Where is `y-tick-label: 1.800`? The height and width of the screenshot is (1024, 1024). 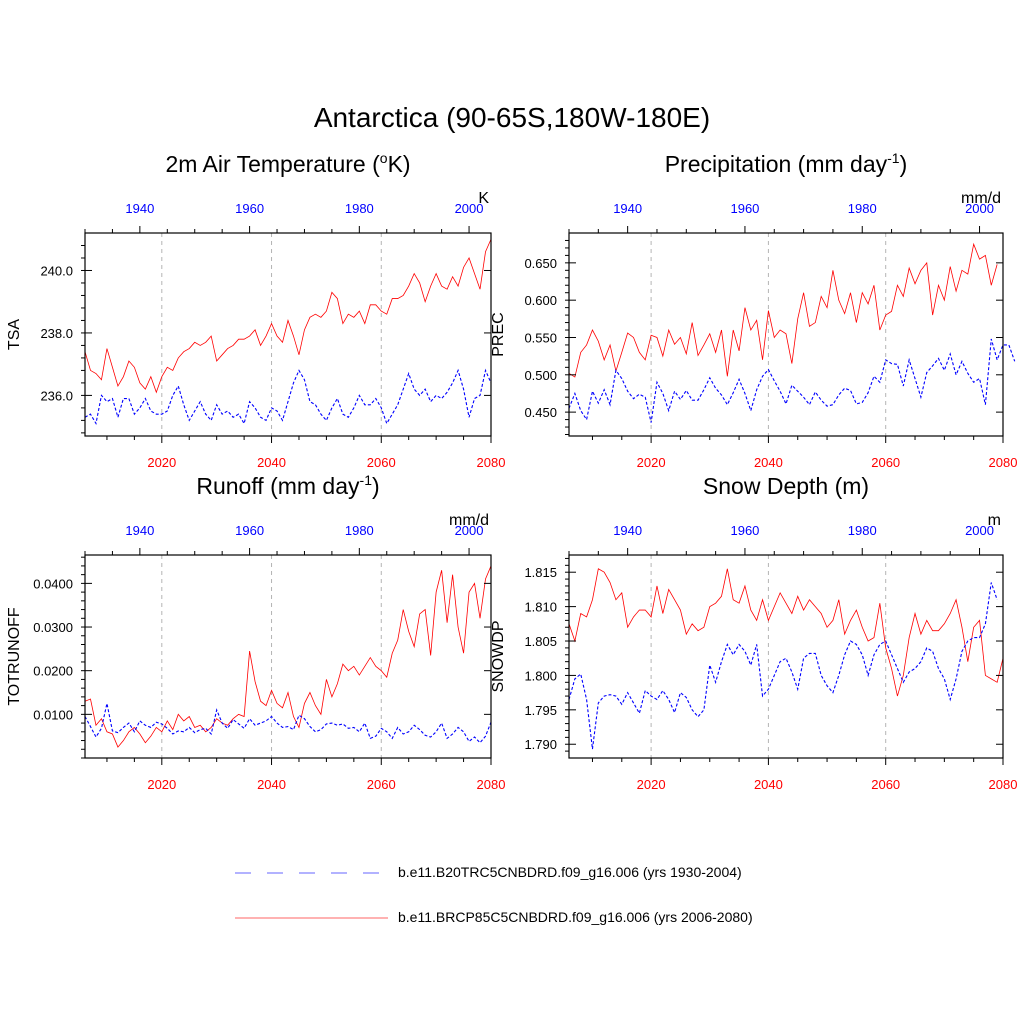 y-tick-label: 1.800 is located at coordinates (540, 675).